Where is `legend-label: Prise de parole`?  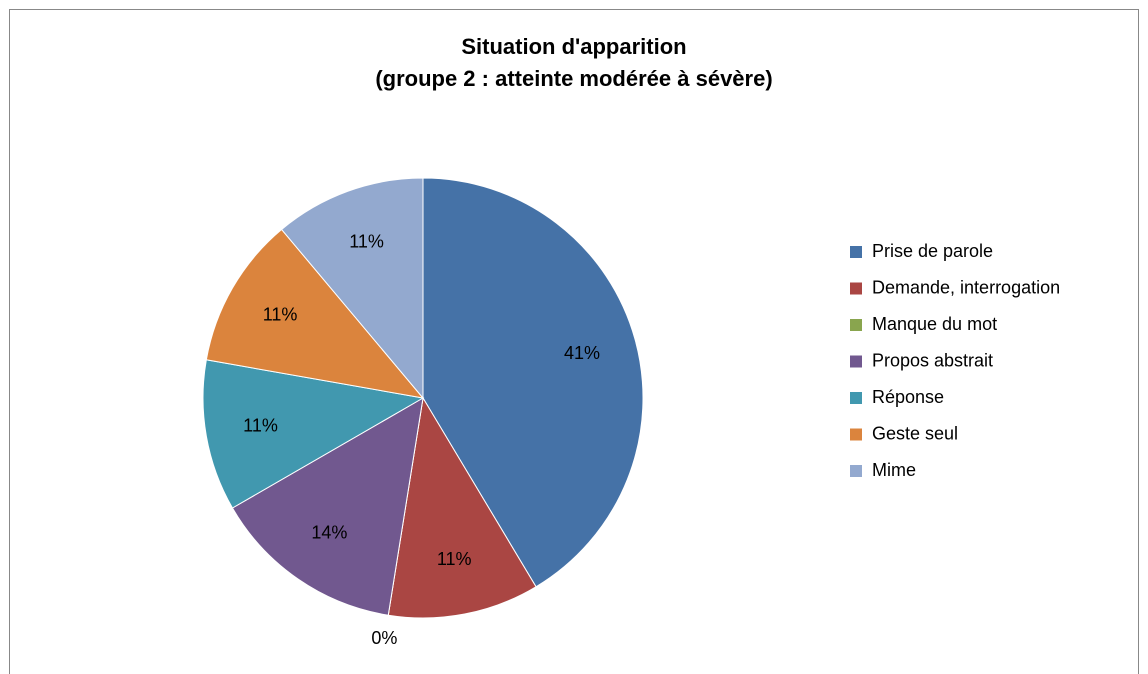
legend-label: Prise de parole is located at coordinates (932, 251).